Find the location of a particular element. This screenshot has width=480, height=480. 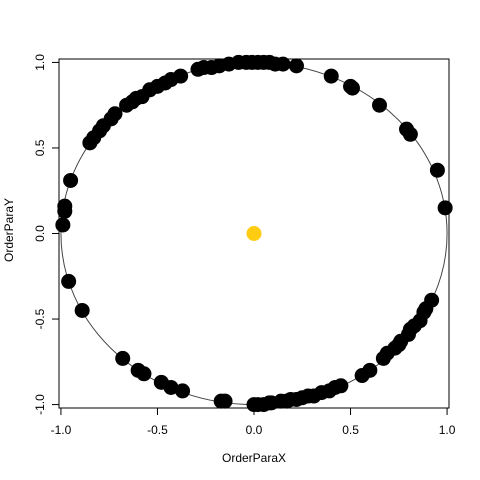

y-tick-label: -1.0 is located at coordinates (40, 404).